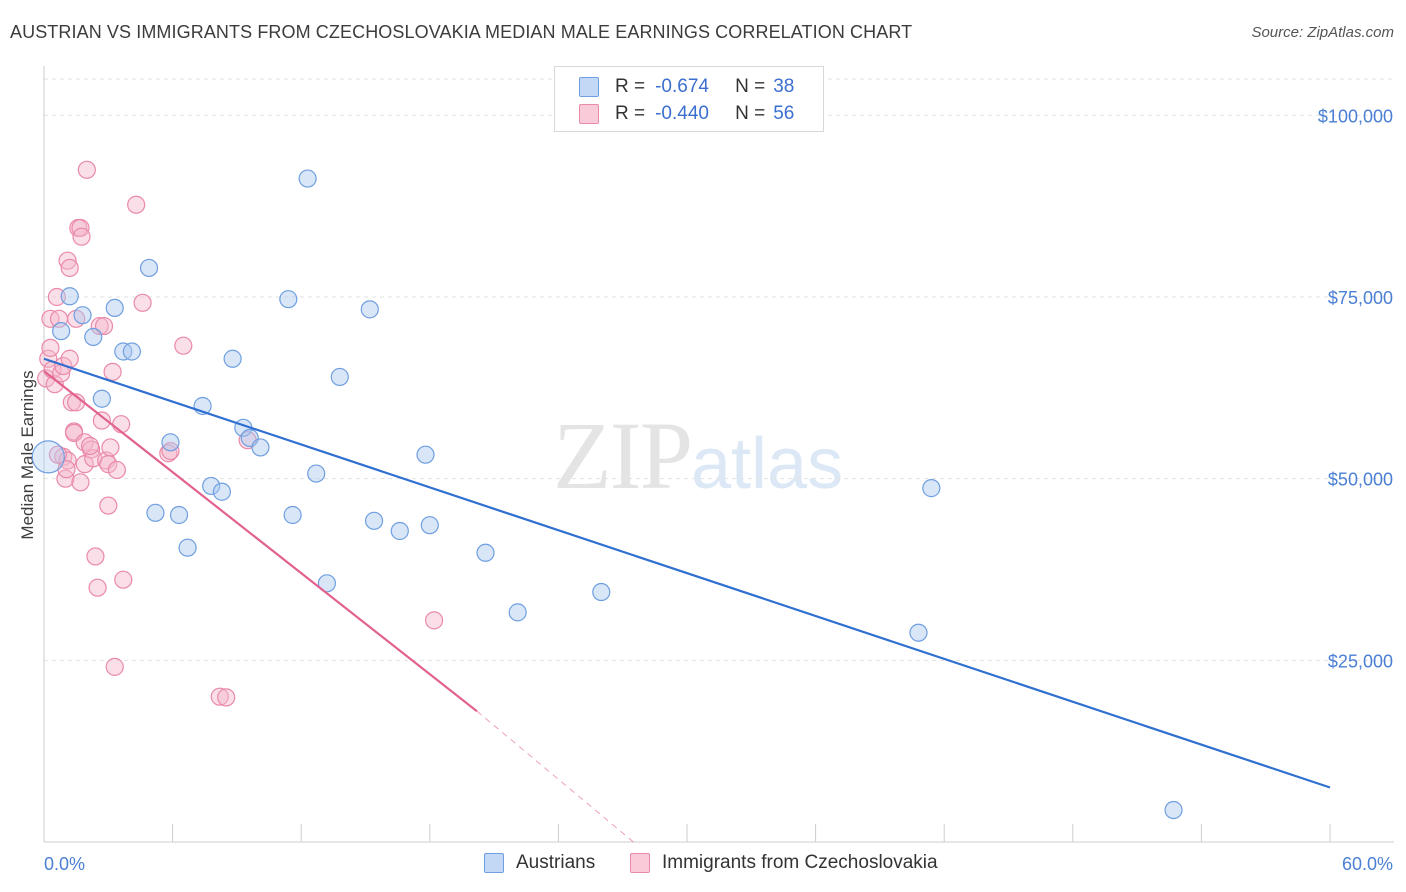  Describe the element at coordinates (800, 862) in the screenshot. I see `bottom-czech-label: Immigrants from Czechoslovakia` at that location.